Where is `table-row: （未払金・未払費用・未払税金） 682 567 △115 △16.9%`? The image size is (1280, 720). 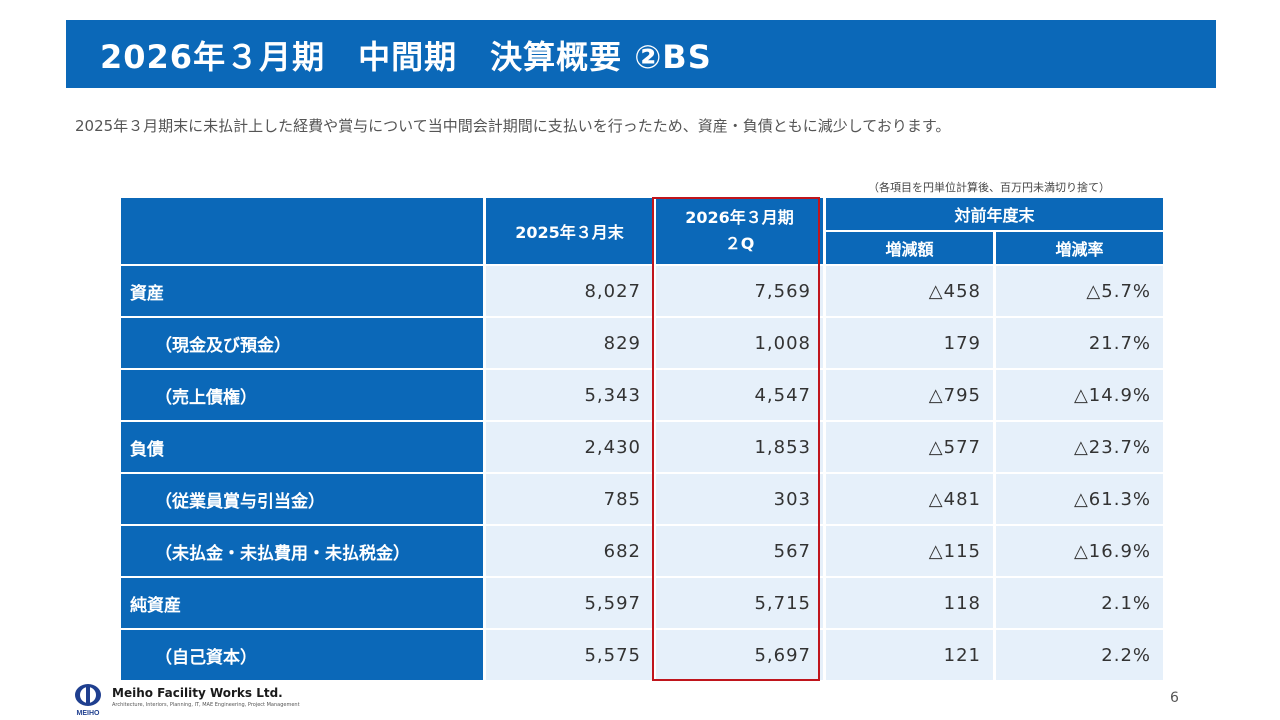
table-row: （未払金・未払費用・未払税金） 682 567 △115 △16.9% is located at coordinates (642, 551).